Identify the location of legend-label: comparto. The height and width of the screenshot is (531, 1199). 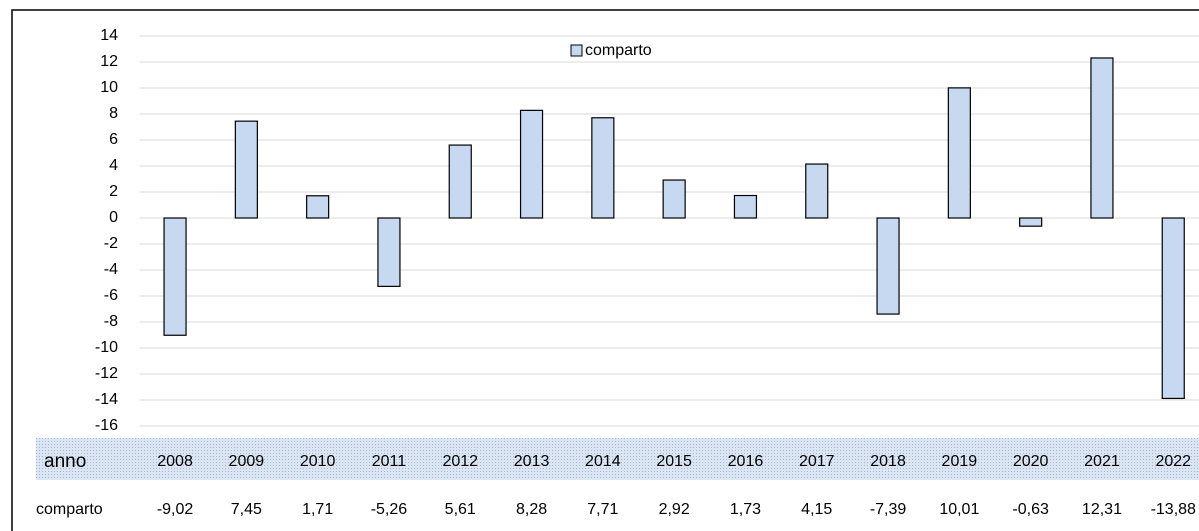
(618, 50).